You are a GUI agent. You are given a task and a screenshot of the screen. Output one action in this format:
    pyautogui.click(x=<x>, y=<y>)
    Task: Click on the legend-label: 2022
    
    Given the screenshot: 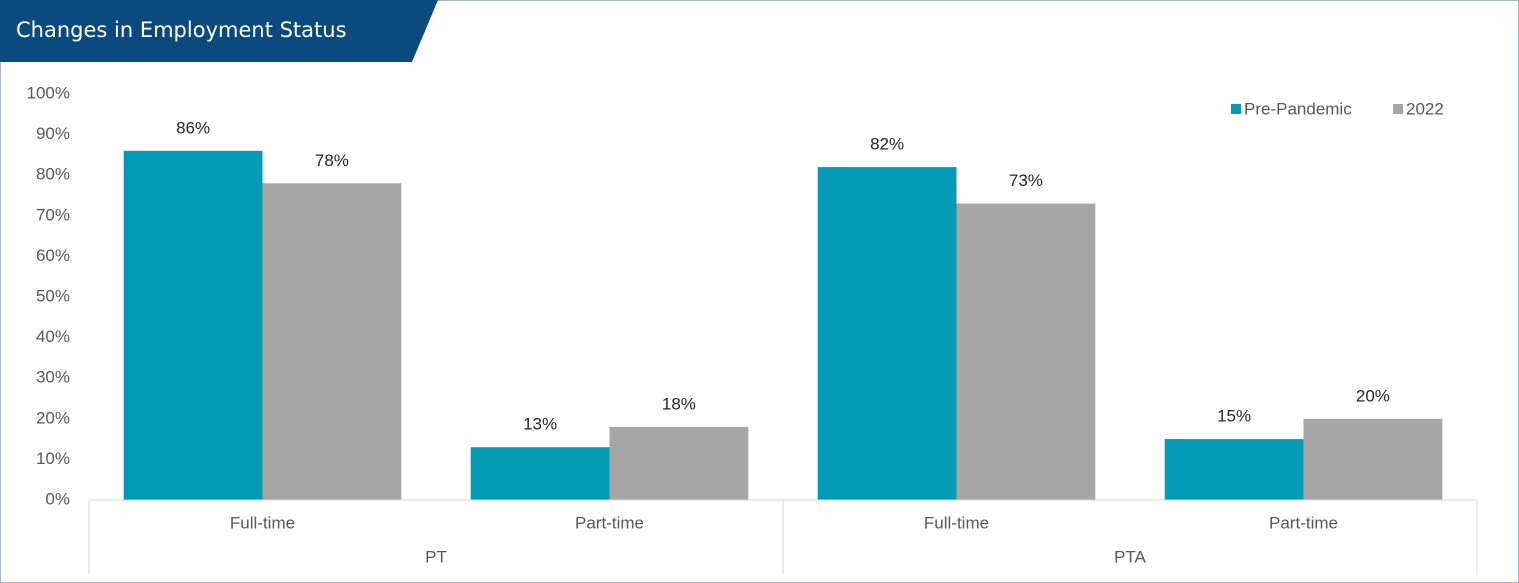 What is the action you would take?
    pyautogui.click(x=1425, y=108)
    